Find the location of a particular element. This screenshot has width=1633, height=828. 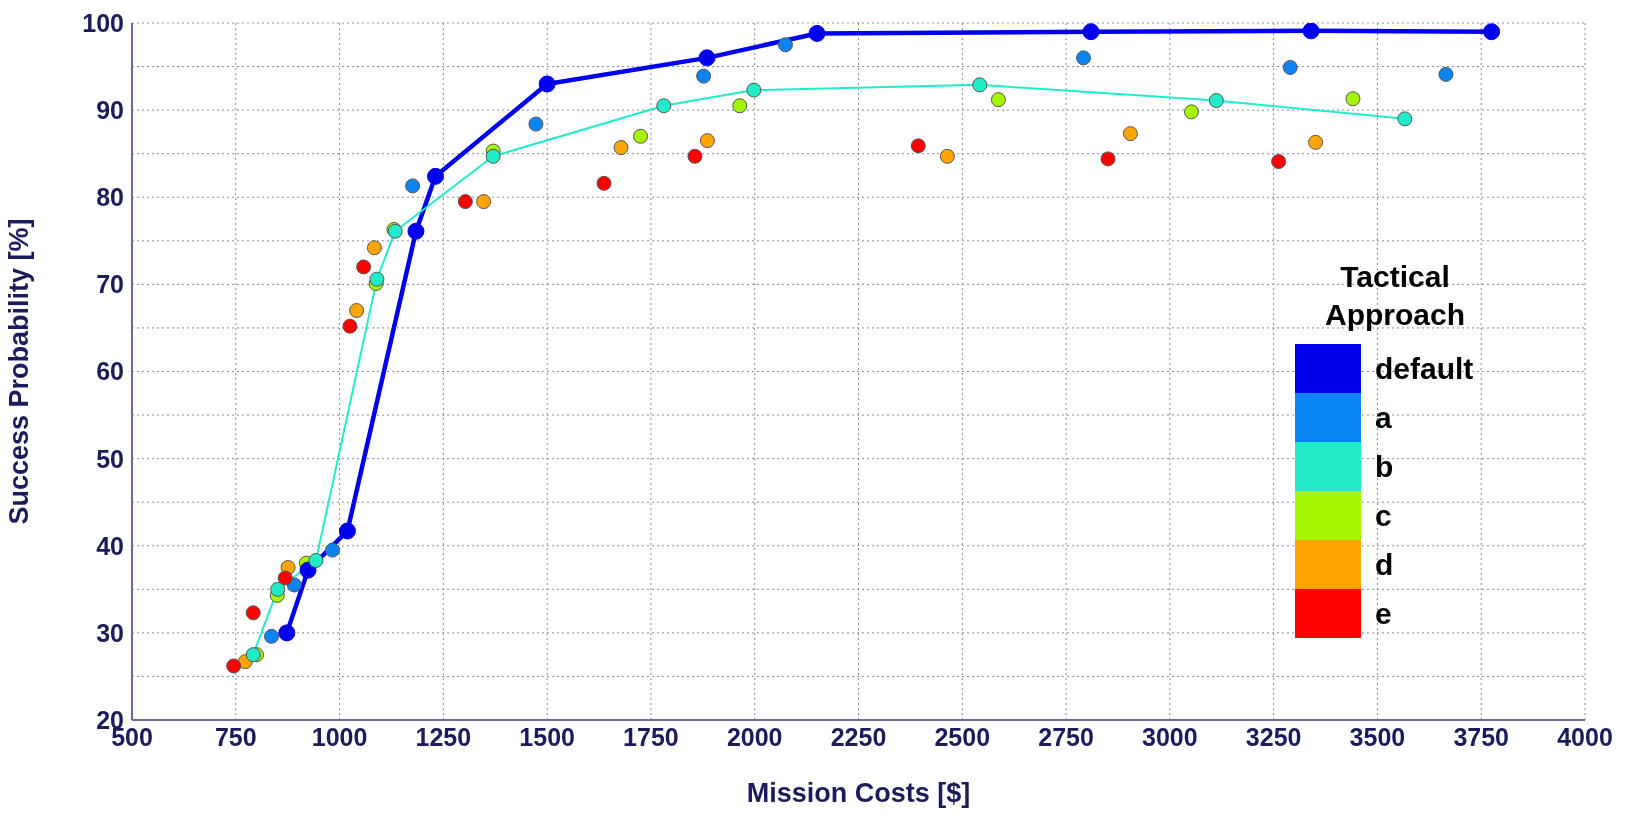

y-tick-label: 60 is located at coordinates (110, 371).